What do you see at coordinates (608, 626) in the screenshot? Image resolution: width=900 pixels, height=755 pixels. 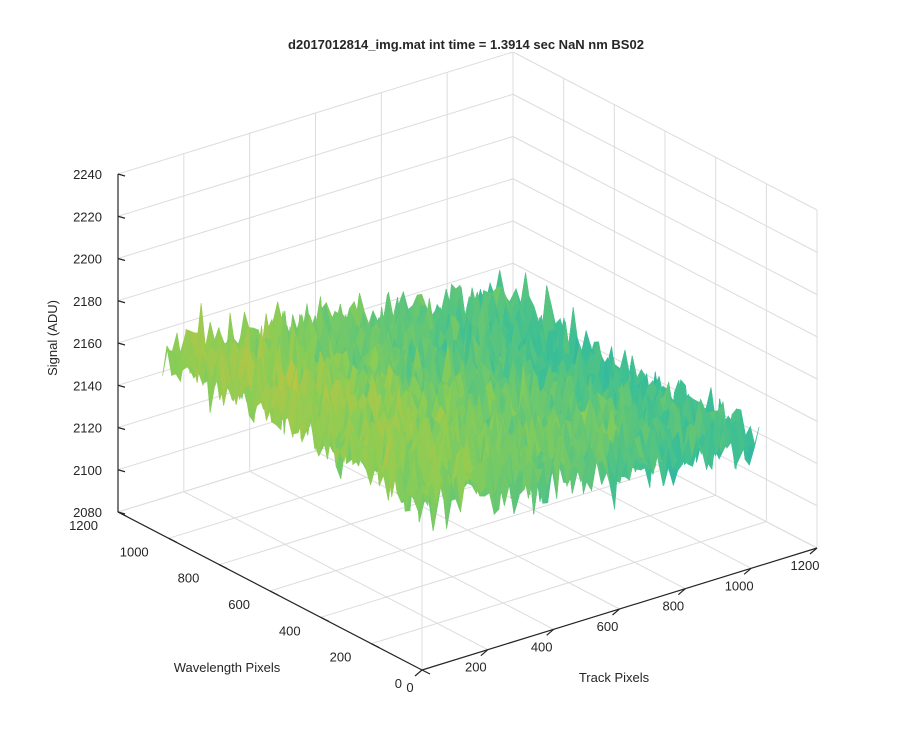 I see `x-tick-label: 600` at bounding box center [608, 626].